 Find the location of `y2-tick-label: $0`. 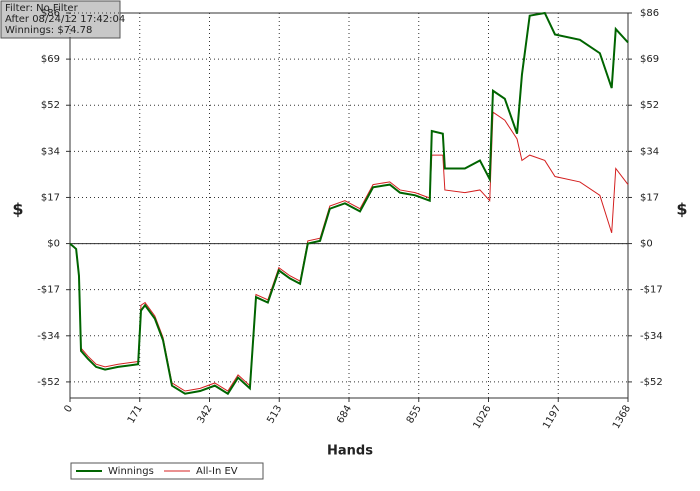

y2-tick-label: $0 is located at coordinates (646, 244).